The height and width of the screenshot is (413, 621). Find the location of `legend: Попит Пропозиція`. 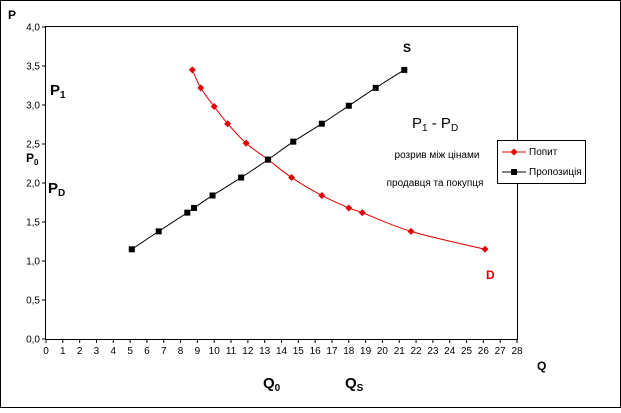

legend: Попит Пропозиція is located at coordinates (541, 162).